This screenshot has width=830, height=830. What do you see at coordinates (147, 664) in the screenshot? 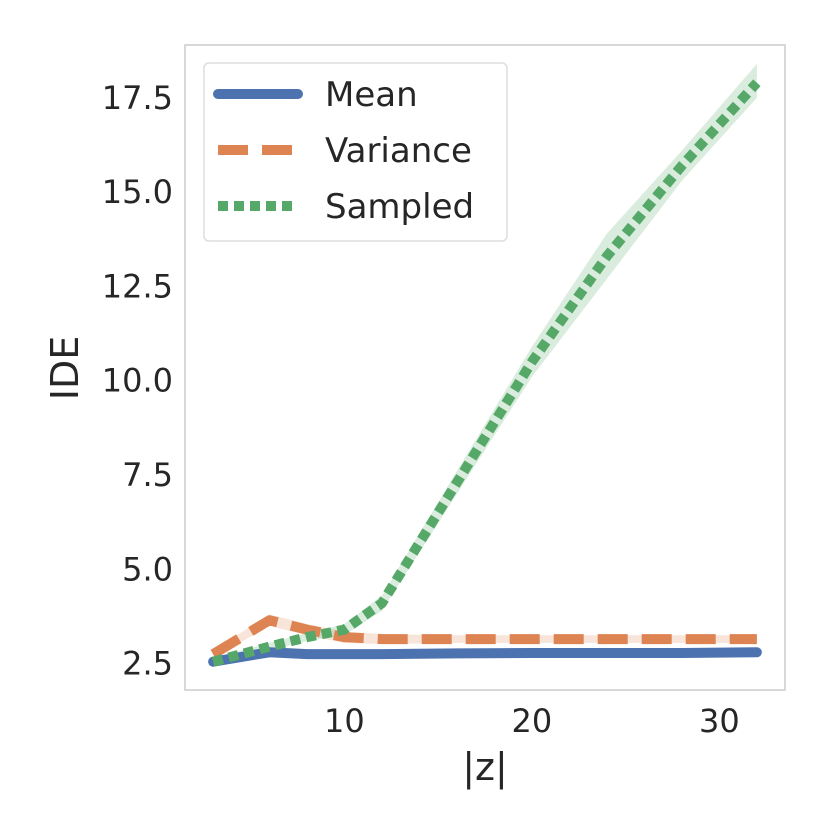
I see `y-tick-label: 2.5` at bounding box center [147, 664].